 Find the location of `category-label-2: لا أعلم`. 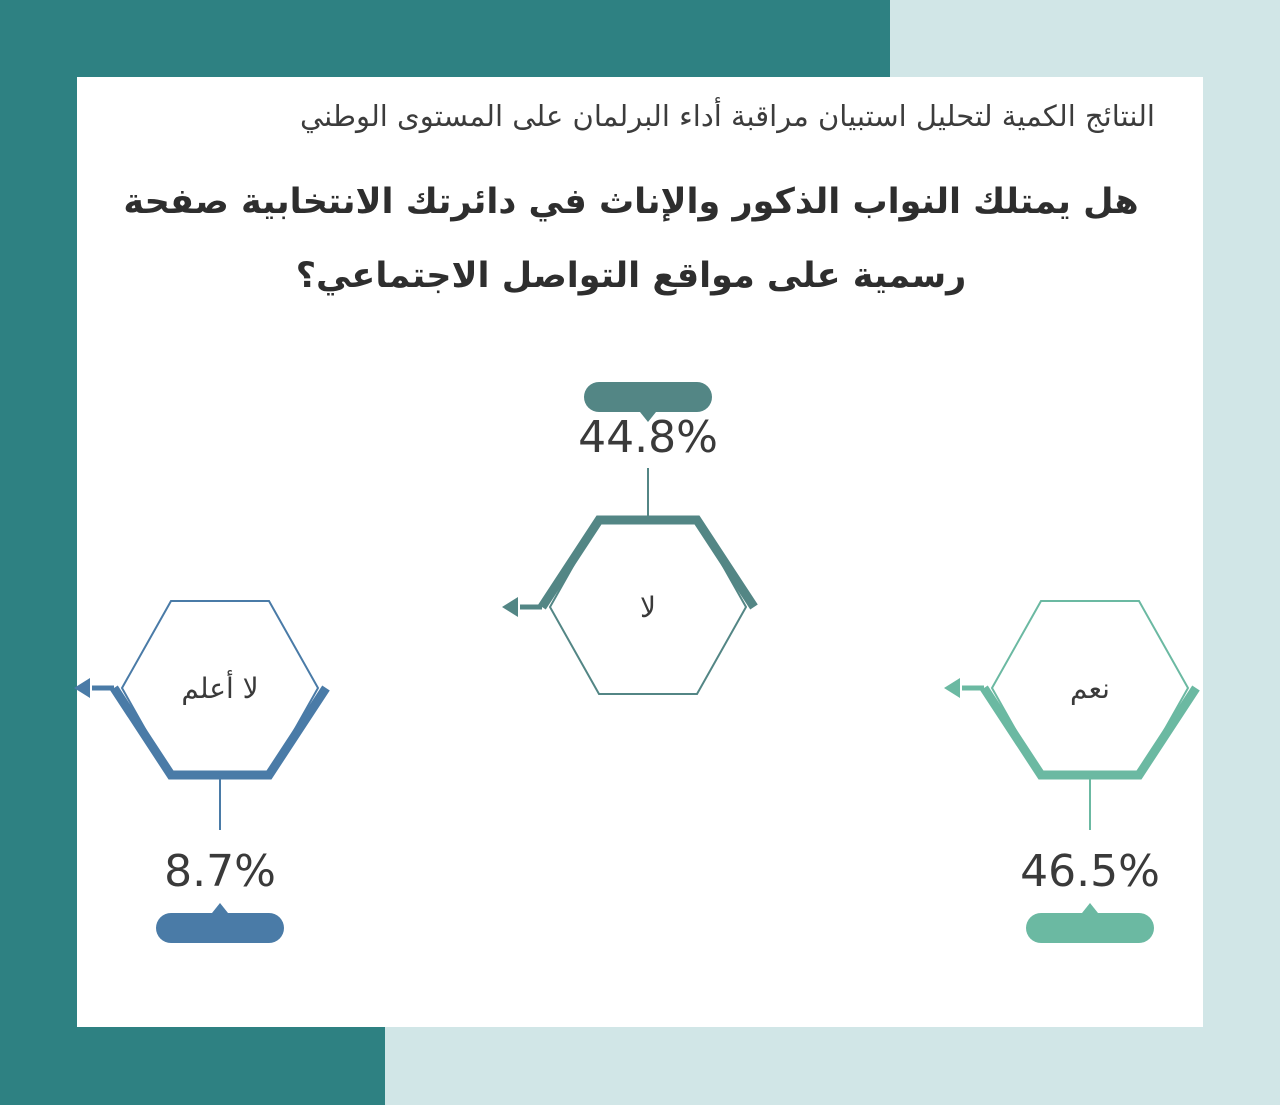

category-label-2: لا أعلم is located at coordinates (219, 687).